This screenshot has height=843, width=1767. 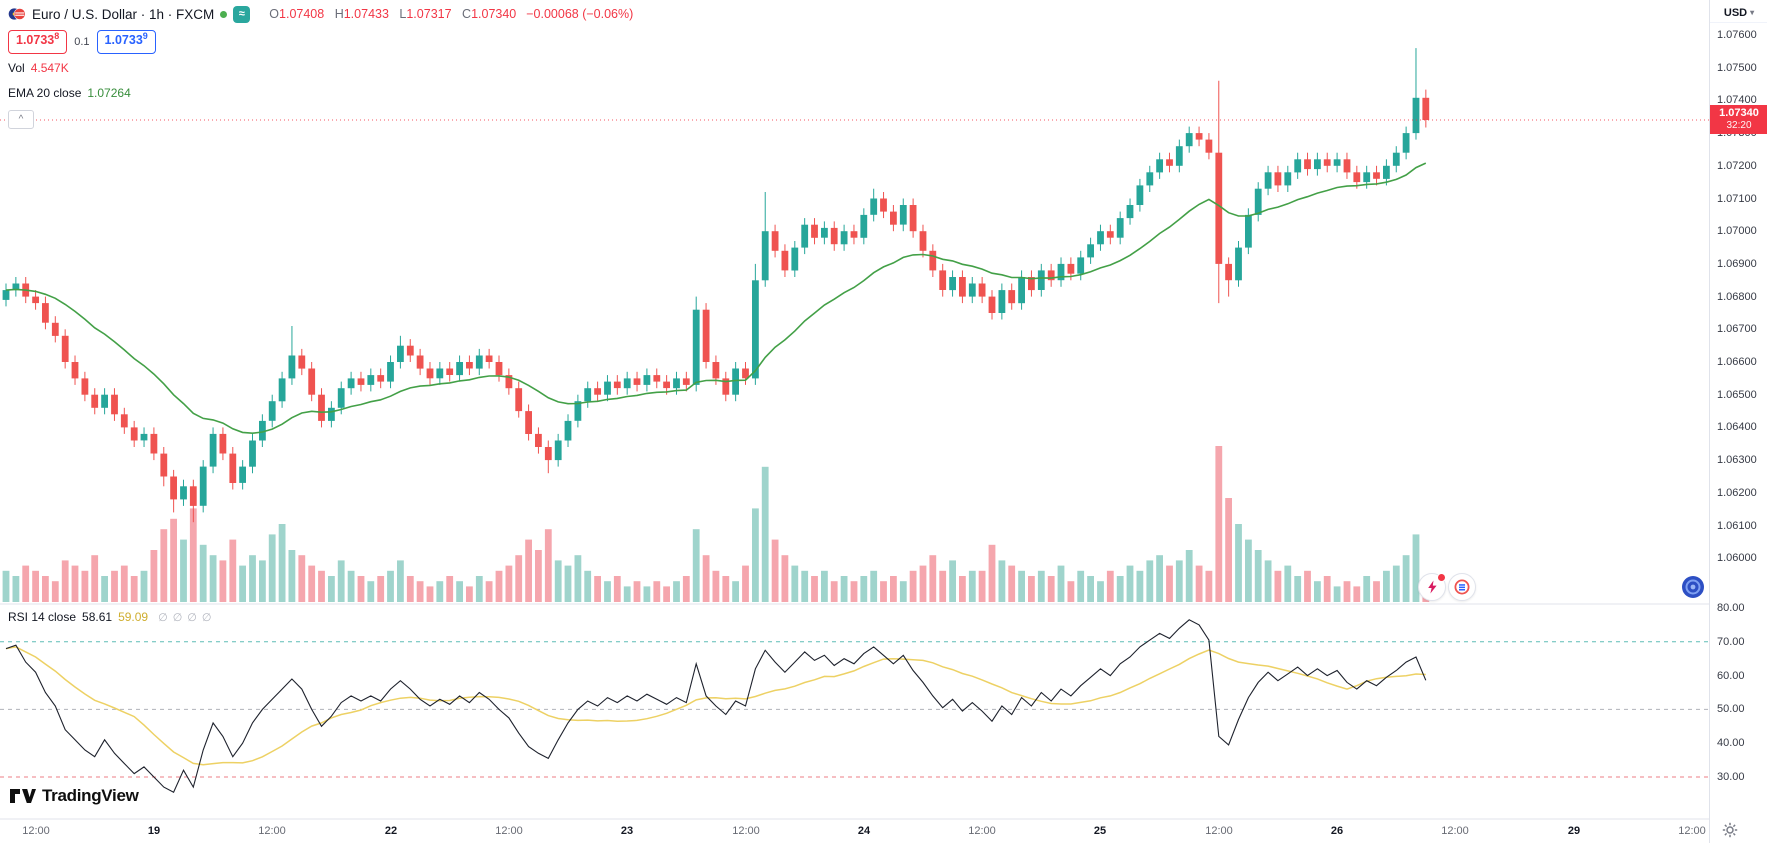 I want to click on high-label: H, so click(x=339, y=14).